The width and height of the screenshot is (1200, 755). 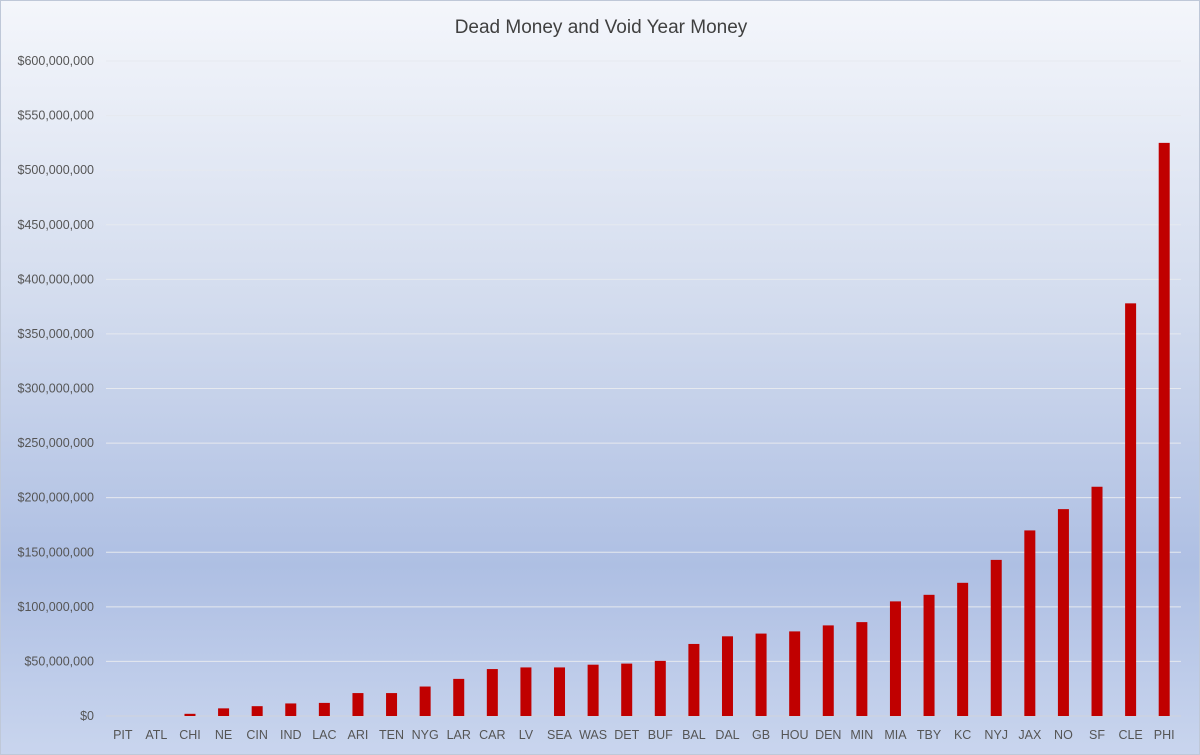 What do you see at coordinates (1130, 735) in the screenshot?
I see `x-tick-label: CLE` at bounding box center [1130, 735].